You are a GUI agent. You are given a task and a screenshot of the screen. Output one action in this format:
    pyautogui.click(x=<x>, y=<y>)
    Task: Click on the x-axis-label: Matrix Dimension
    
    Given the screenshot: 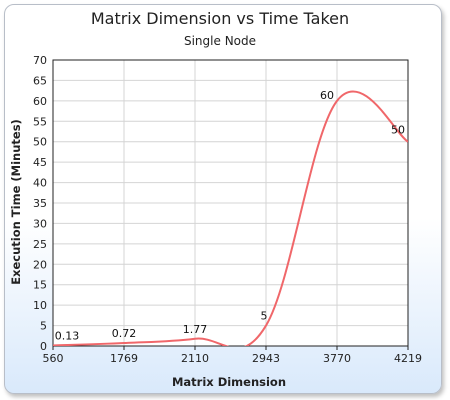 What is the action you would take?
    pyautogui.click(x=229, y=382)
    